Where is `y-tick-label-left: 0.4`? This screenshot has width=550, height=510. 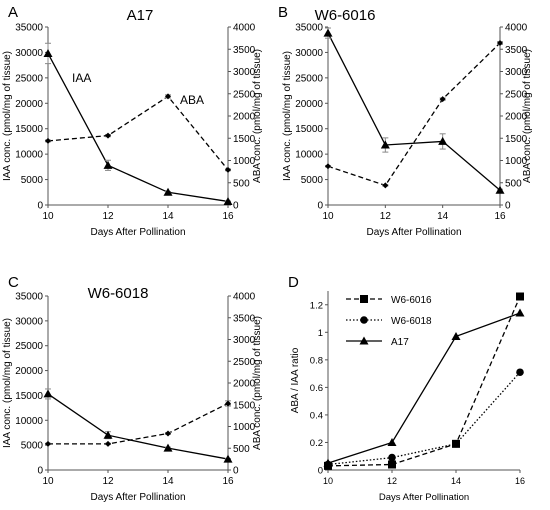 y-tick-label-left: 0.4 is located at coordinates (316, 415).